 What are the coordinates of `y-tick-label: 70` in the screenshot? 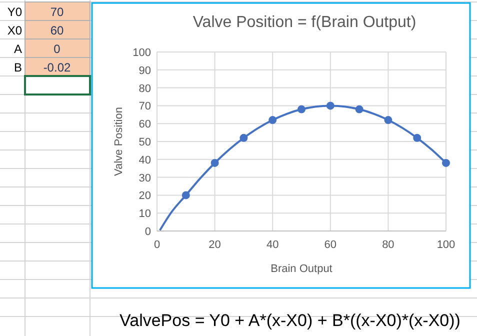 It's located at (144, 106).